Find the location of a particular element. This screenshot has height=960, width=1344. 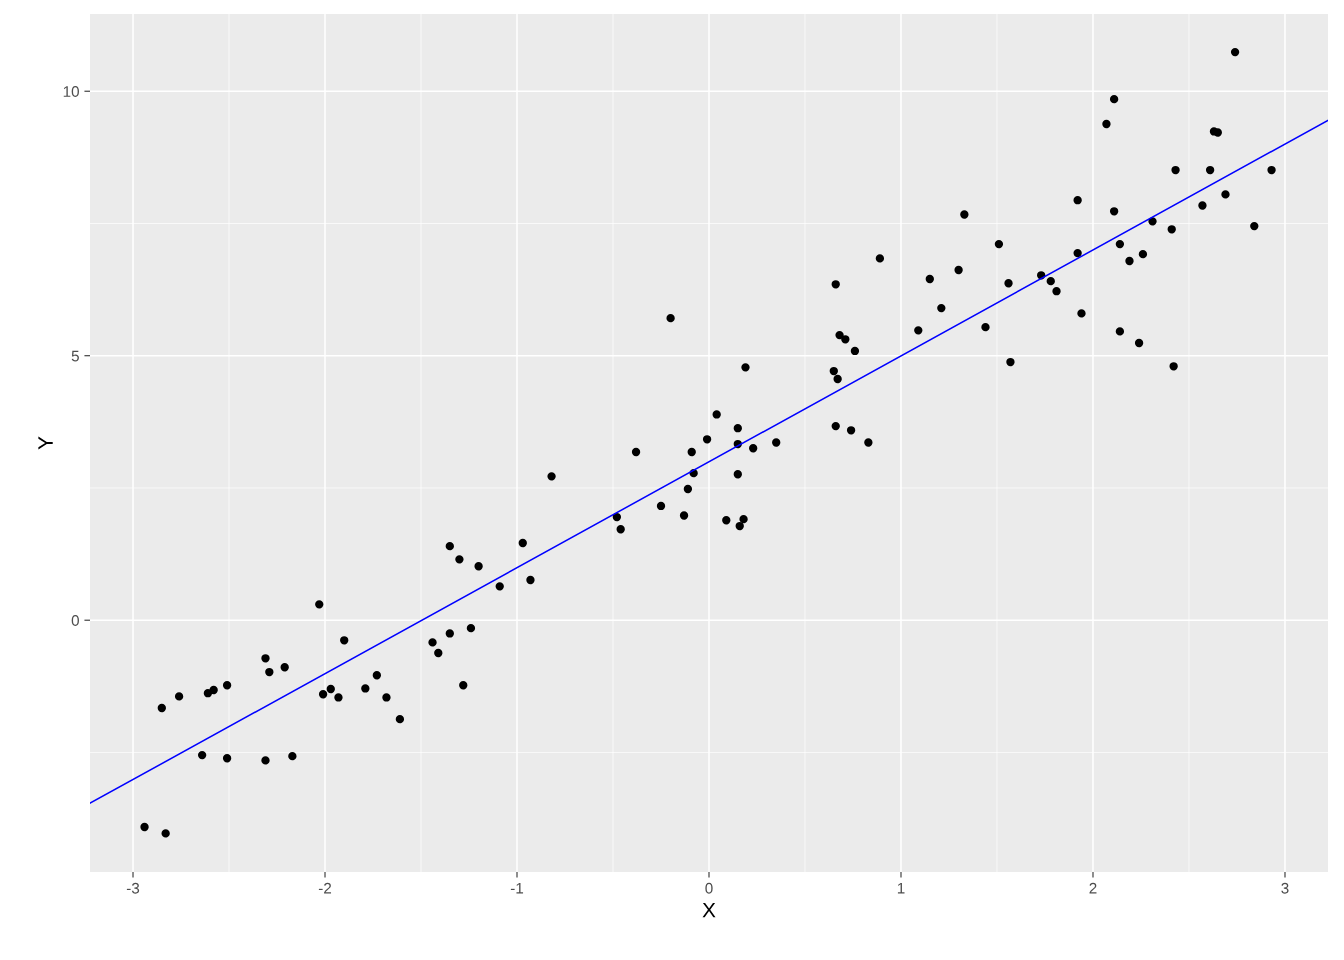

x-tick-label: 3 is located at coordinates (1285, 888).